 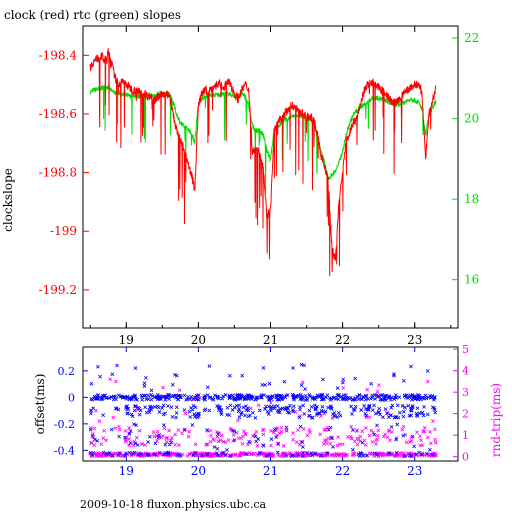 I want to click on offset-axis-tick-labels: 0.2 0 -0.2 -0.4, so click(x=64, y=411).